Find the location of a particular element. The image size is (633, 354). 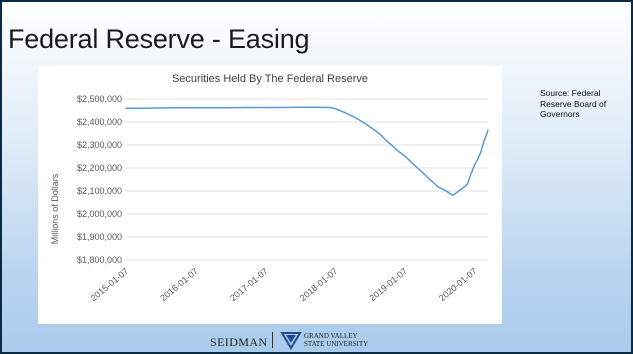

y-tick-label: $2,200,000 is located at coordinates (99, 168).